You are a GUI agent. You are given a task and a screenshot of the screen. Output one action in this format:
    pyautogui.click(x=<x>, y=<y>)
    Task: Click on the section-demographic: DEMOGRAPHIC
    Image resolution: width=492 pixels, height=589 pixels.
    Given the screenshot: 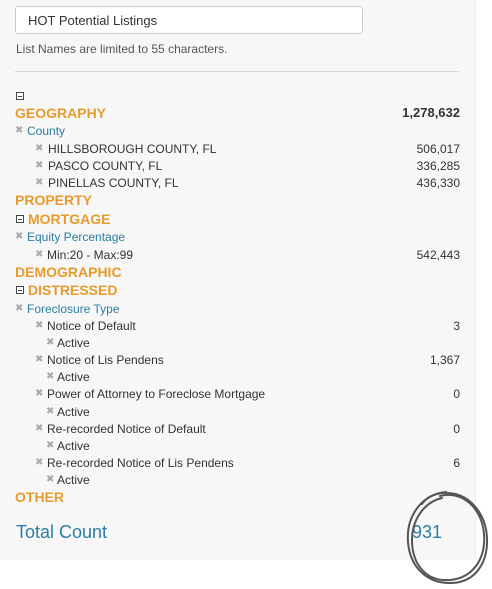 What is the action you would take?
    pyautogui.click(x=68, y=272)
    